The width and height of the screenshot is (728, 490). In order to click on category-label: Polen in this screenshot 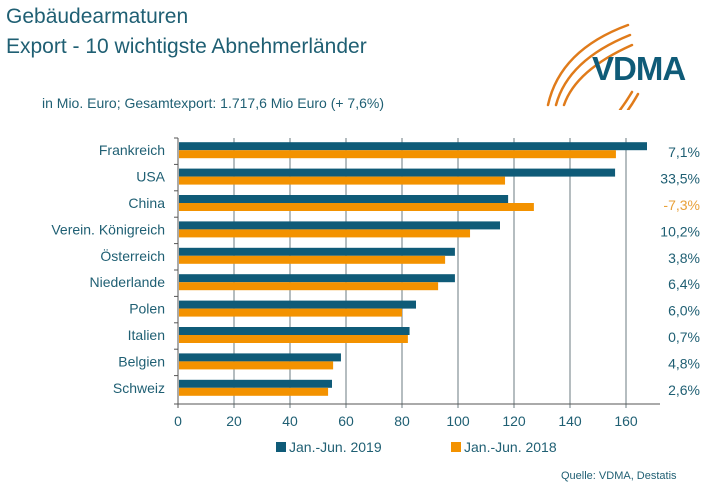, I will do `click(147, 309)`.